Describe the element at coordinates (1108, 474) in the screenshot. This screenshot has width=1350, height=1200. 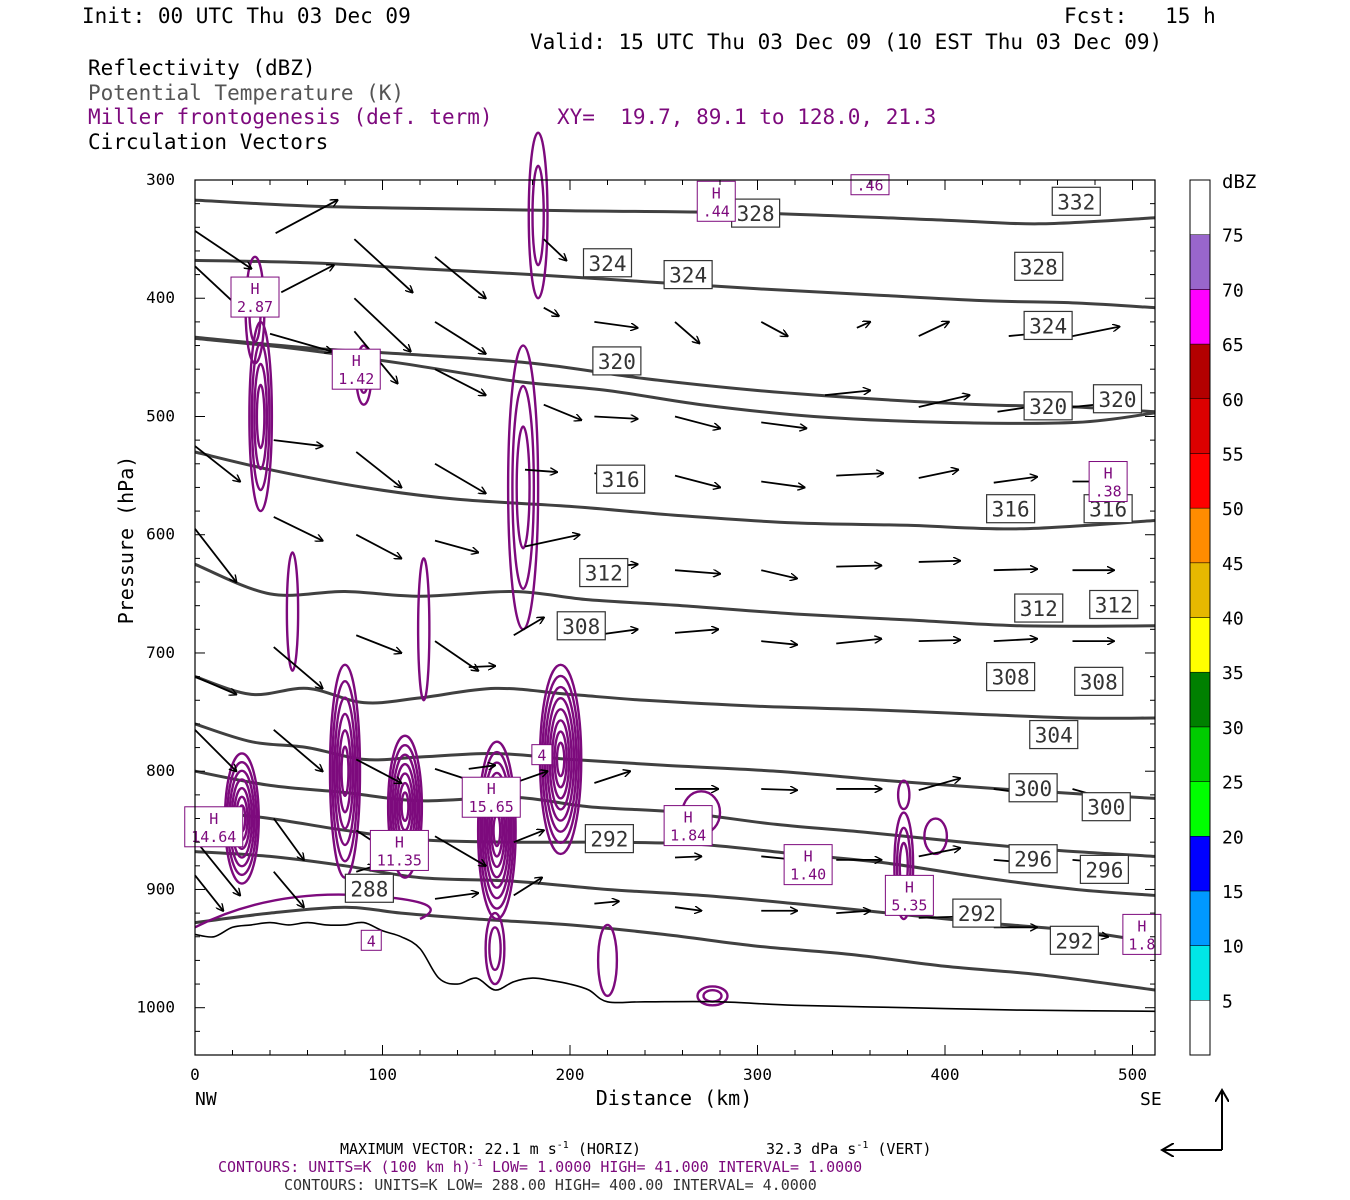
I see `frontogenesis-max-h-4: H` at that location.